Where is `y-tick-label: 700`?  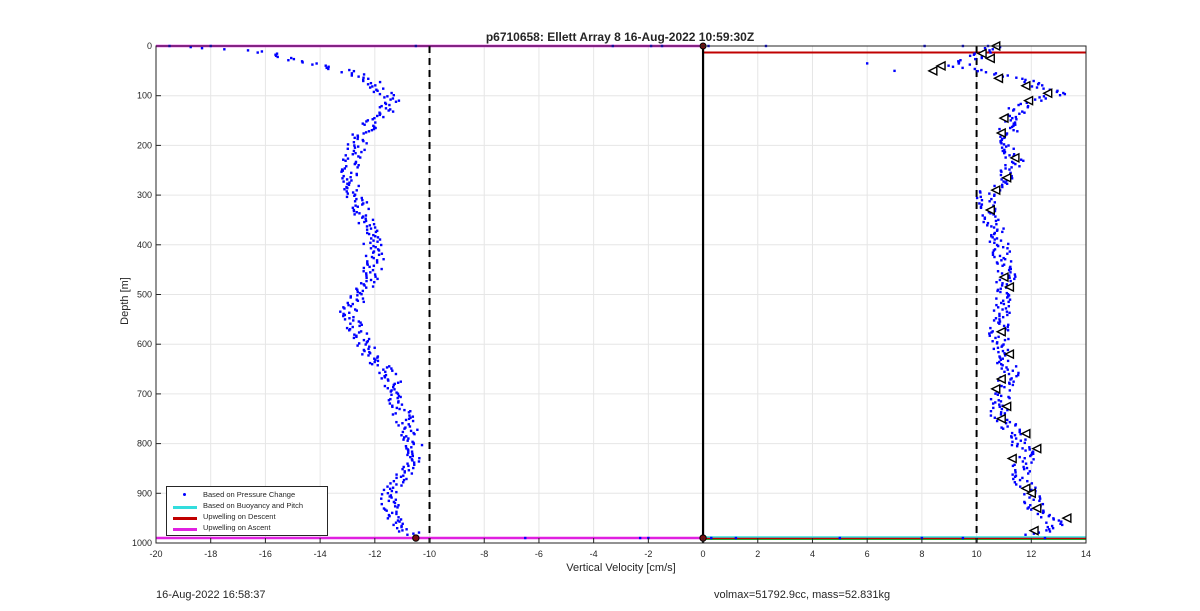
y-tick-label: 700 is located at coordinates (144, 394).